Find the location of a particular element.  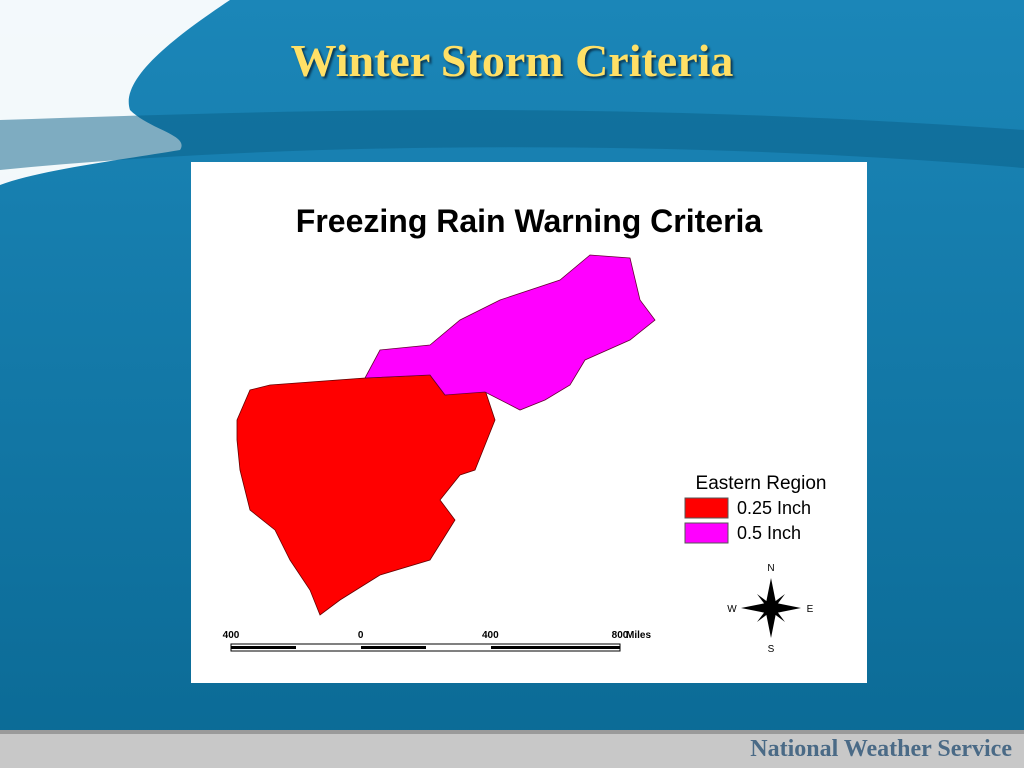

region-high is located at coordinates (510, 332).